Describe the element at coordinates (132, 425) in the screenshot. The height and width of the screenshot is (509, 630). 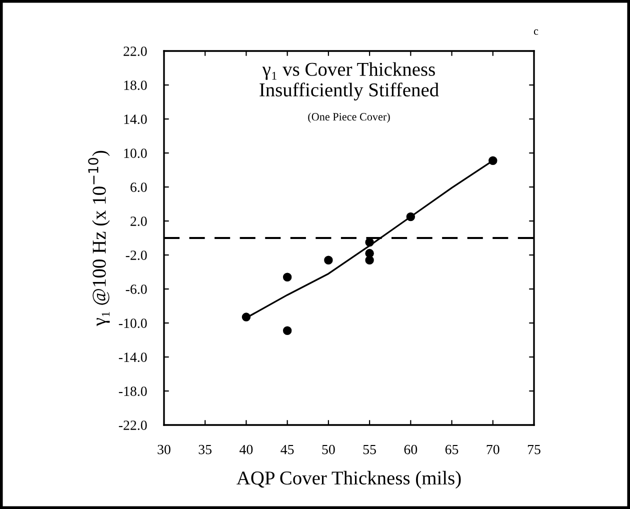
I see `y-tick-label: -22.0` at that location.